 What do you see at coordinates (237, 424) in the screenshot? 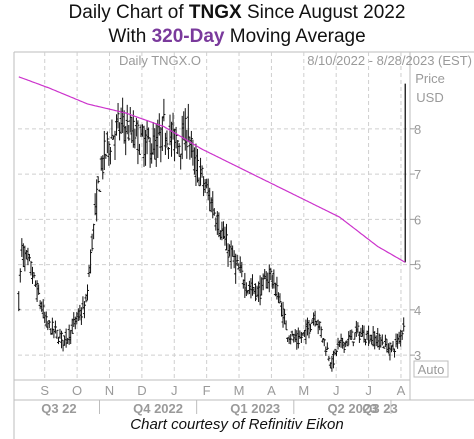
I see `chart-credit: Chart courtesy of Refinitiv Eikon` at bounding box center [237, 424].